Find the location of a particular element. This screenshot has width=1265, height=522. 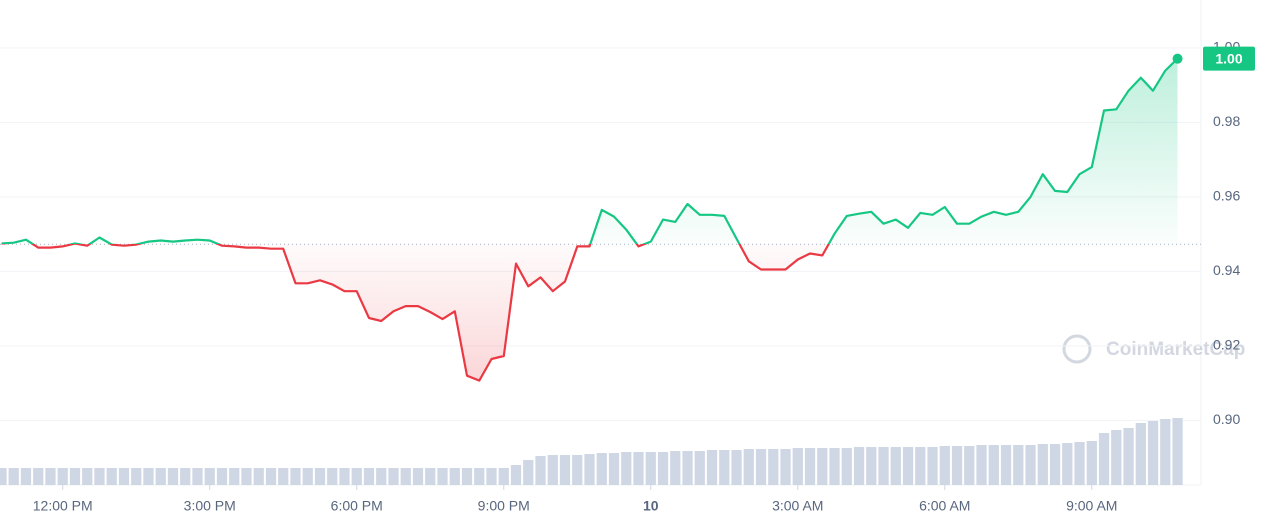

y-tick-label: 0.98 is located at coordinates (1226, 121).